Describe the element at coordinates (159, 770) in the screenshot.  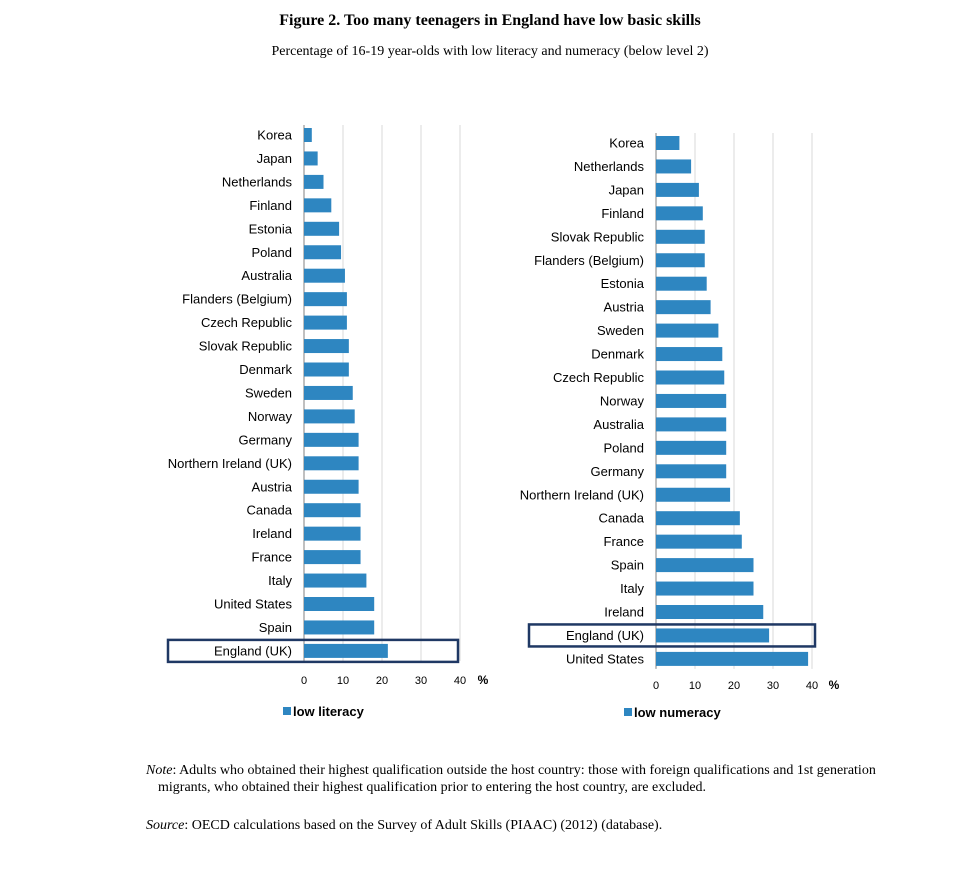
I see `note-label: Note` at that location.